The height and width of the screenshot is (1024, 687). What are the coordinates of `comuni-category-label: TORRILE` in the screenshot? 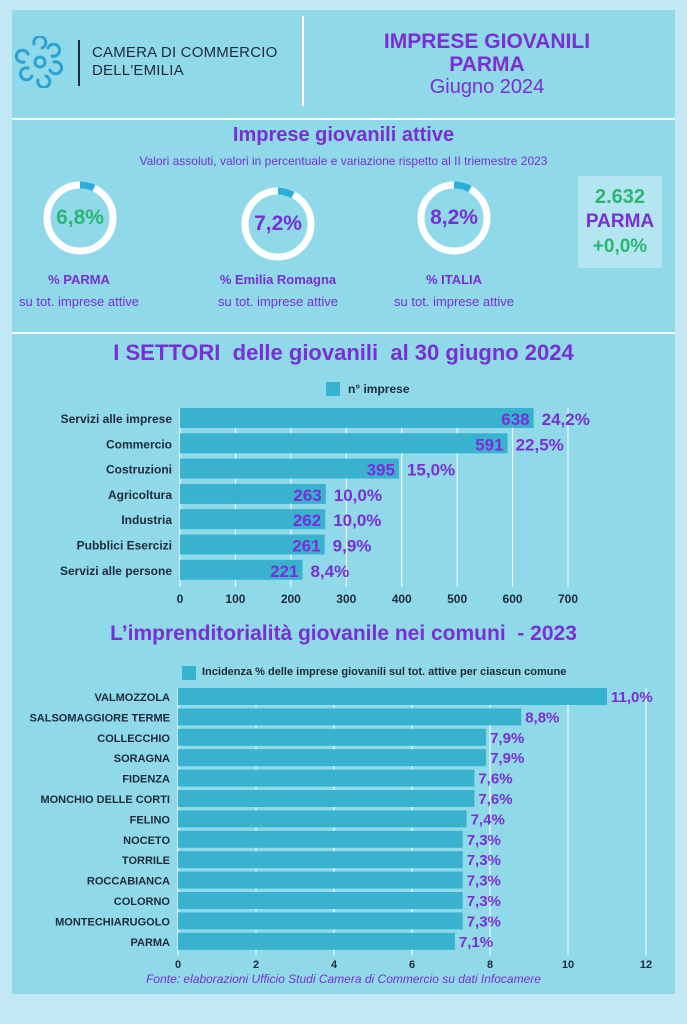 It's located at (146, 861).